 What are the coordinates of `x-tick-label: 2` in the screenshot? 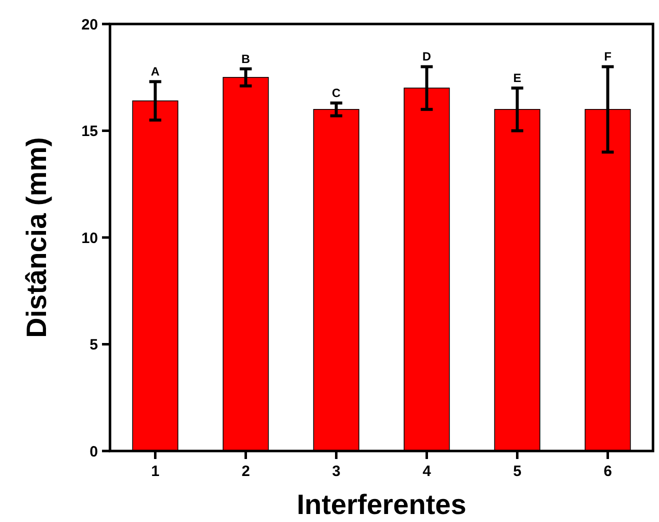 It's located at (246, 471).